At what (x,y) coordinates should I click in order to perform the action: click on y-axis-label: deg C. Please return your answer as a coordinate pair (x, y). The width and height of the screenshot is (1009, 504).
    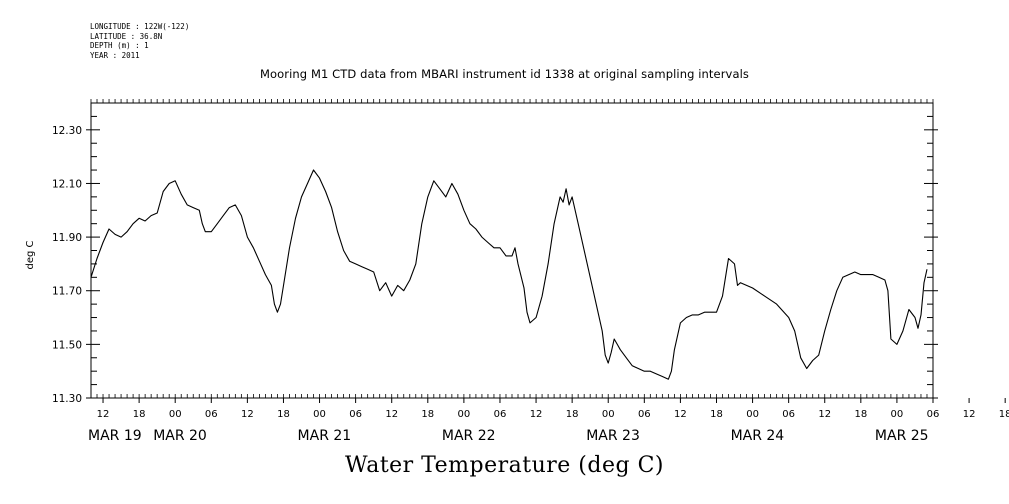
    Looking at the image, I should click on (30, 254).